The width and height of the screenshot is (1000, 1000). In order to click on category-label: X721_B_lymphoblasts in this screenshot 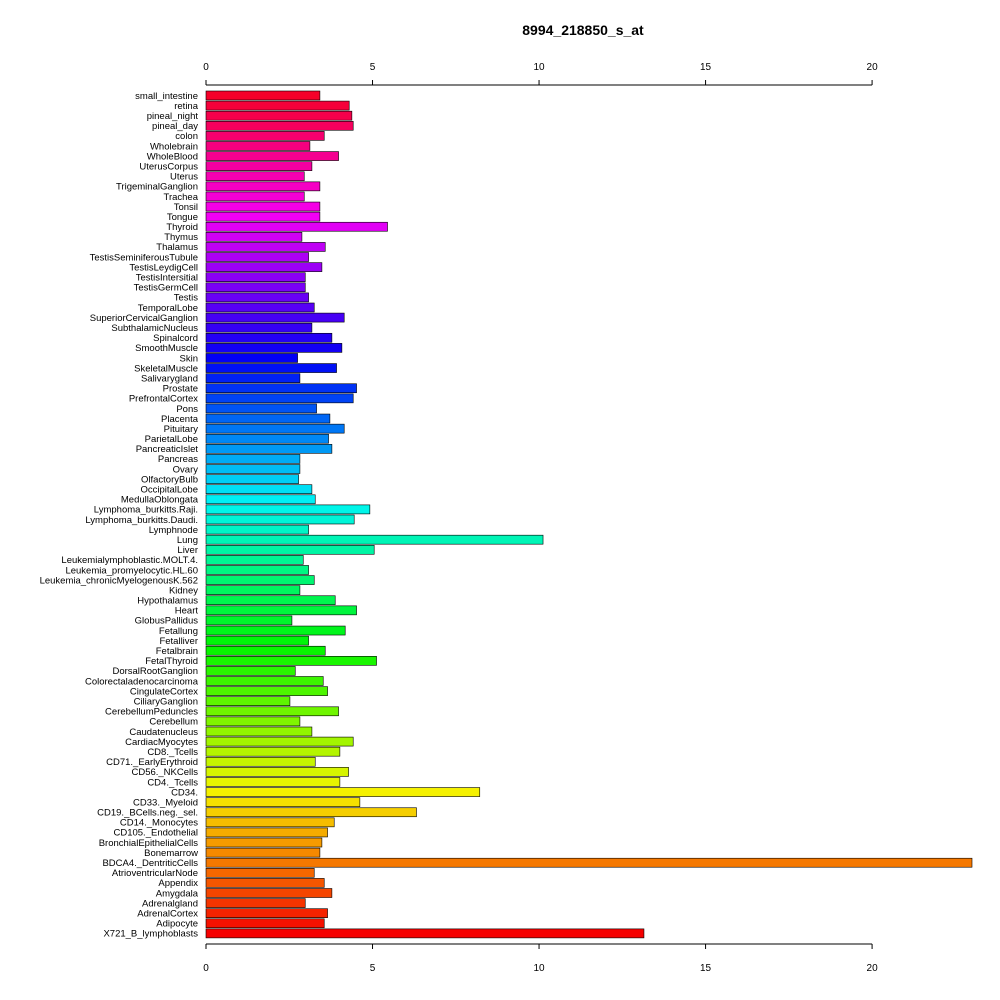, I will do `click(150, 934)`.